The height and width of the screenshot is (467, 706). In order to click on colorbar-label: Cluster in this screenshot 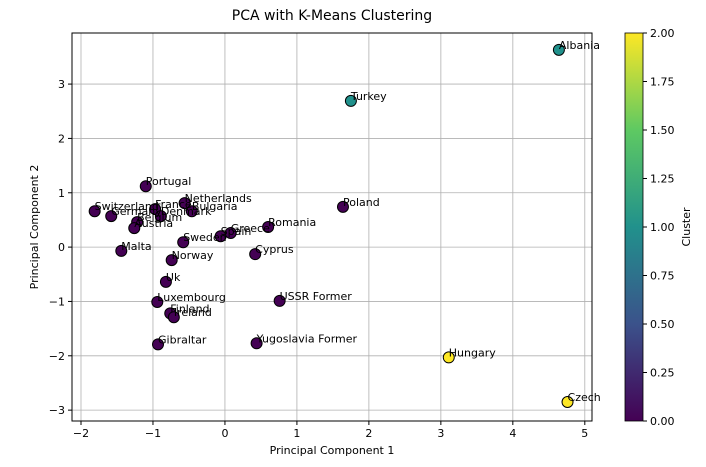, I will do `click(686, 227)`.